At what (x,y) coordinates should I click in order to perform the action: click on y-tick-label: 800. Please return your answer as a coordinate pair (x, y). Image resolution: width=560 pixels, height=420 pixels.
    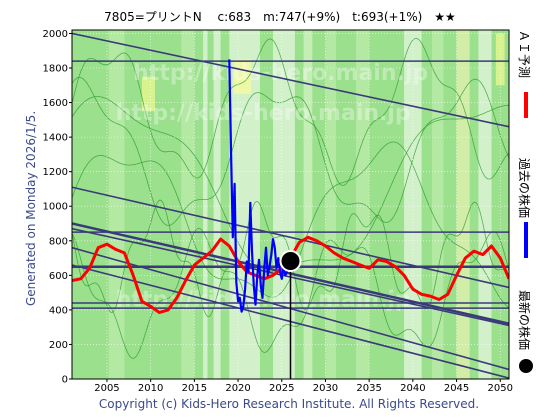
    Looking at the image, I should click on (58, 241).